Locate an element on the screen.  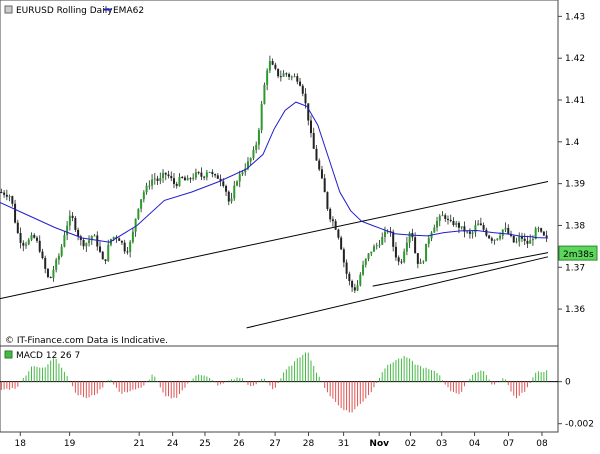
current-price-badge: 2m38s is located at coordinates (578, 253).